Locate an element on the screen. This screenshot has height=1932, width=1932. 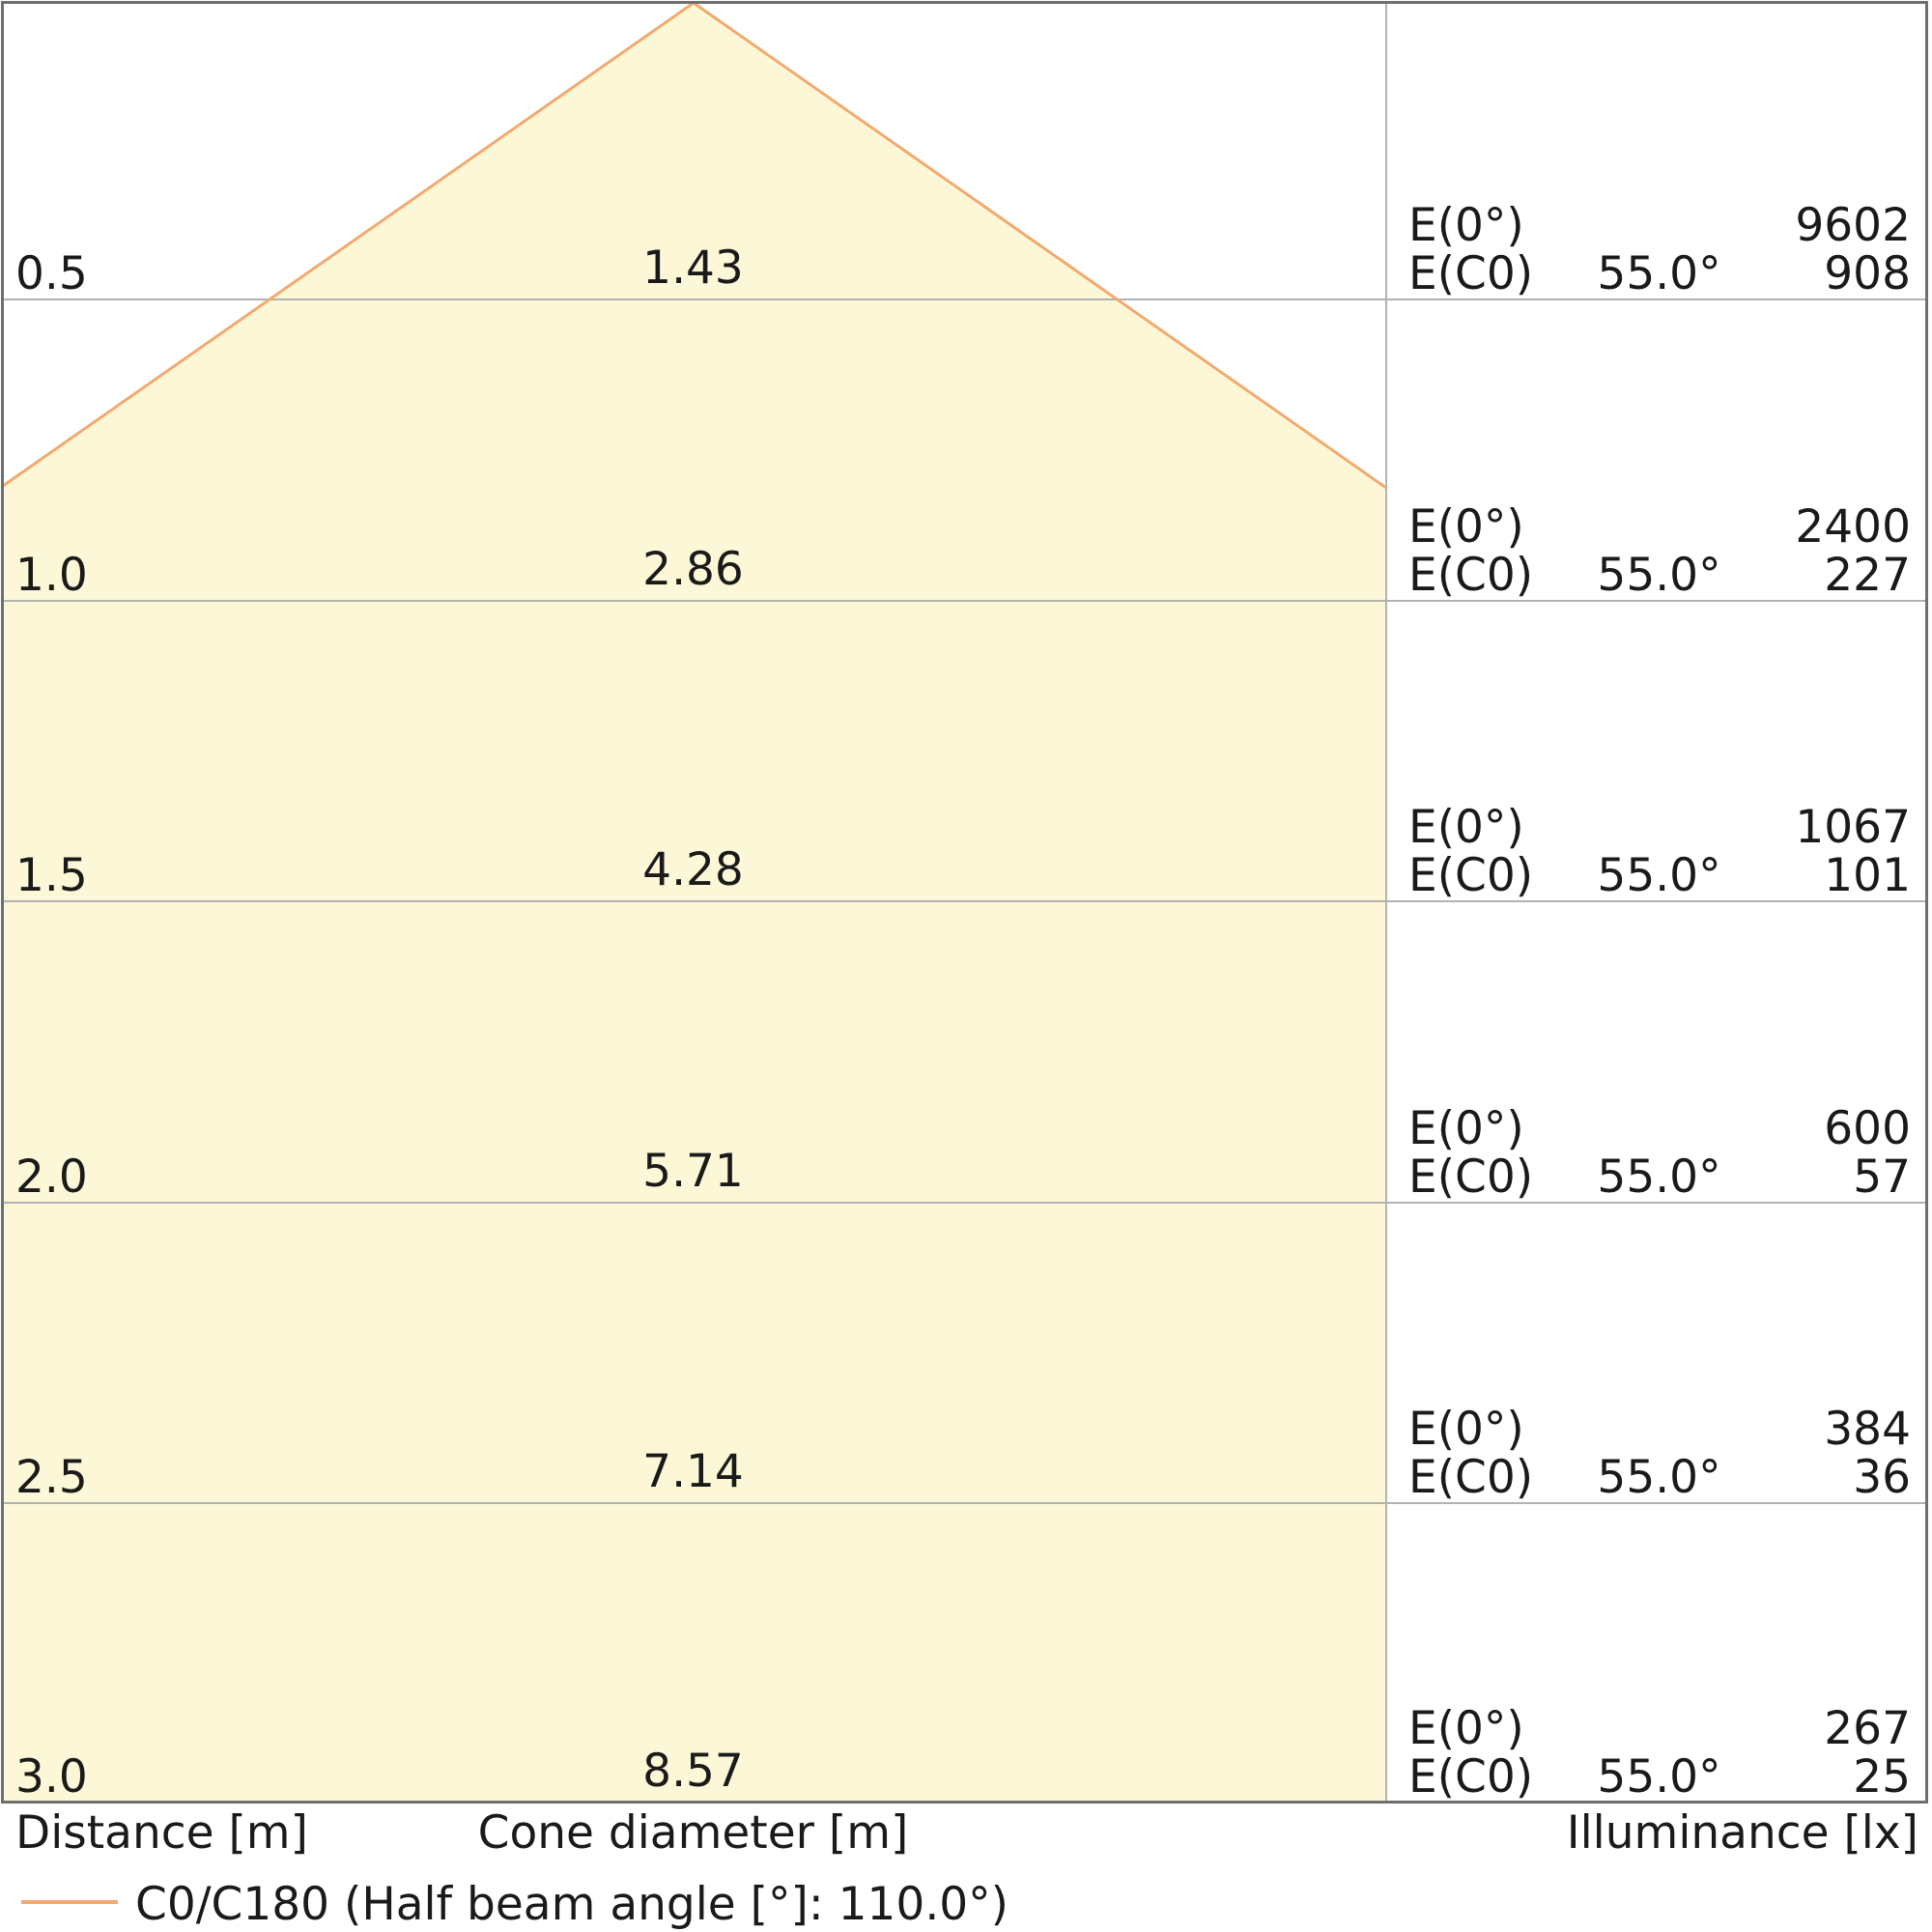
illuminance-axis-label: Illuminance [lx] is located at coordinates (1742, 1833).